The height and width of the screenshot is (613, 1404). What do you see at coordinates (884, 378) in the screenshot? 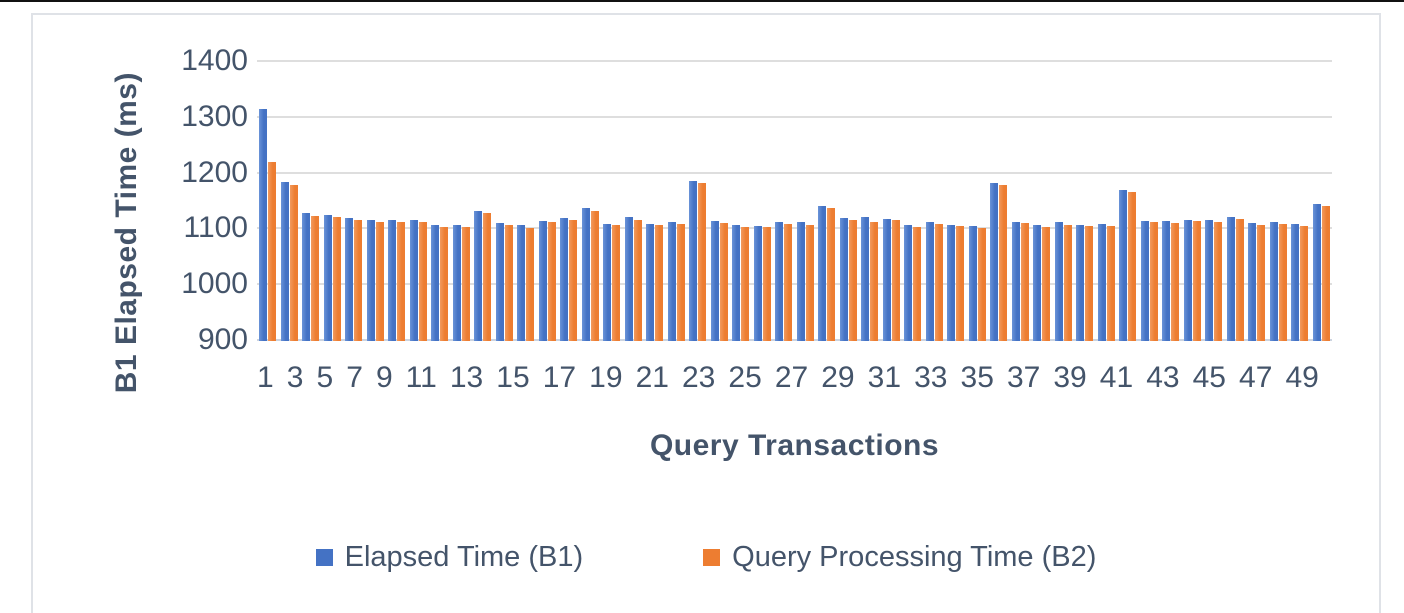
I see `x-tick-cell: 31` at bounding box center [884, 378].